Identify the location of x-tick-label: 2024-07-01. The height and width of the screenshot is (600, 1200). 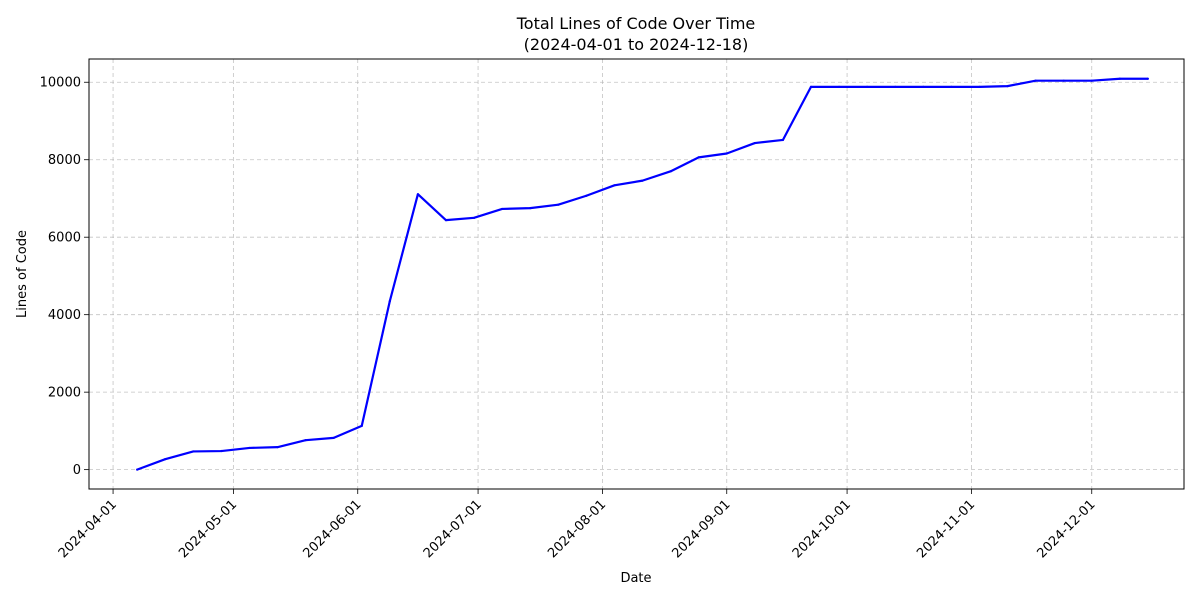
(453, 529).